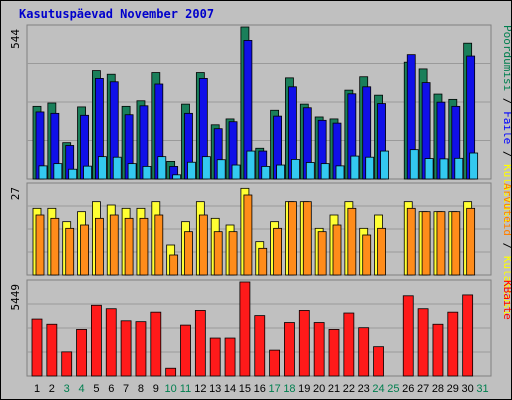  What do you see at coordinates (200, 389) in the screenshot?
I see `x-tick-label-day-12: 12` at bounding box center [200, 389].